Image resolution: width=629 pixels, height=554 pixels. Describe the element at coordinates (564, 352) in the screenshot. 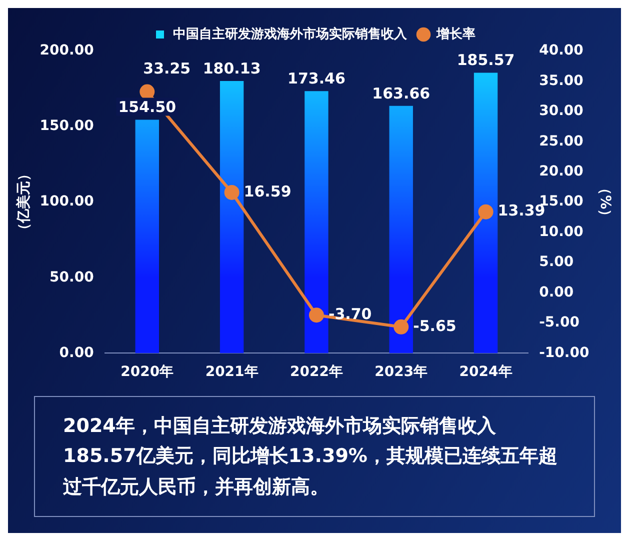

I see `y2-tick-label: -10.00` at that location.